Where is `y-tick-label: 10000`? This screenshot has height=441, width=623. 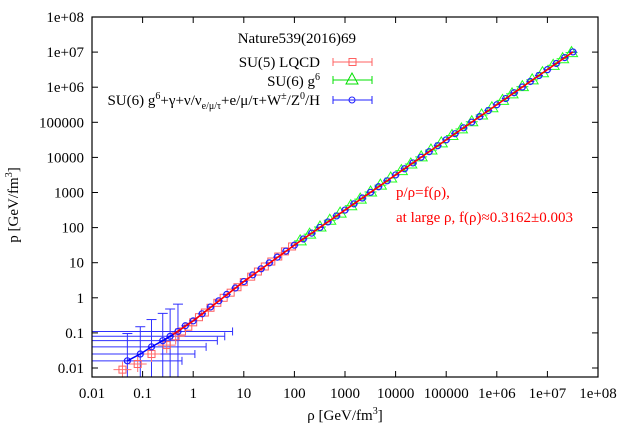 y-tick-label: 10000 is located at coordinates (66, 158).